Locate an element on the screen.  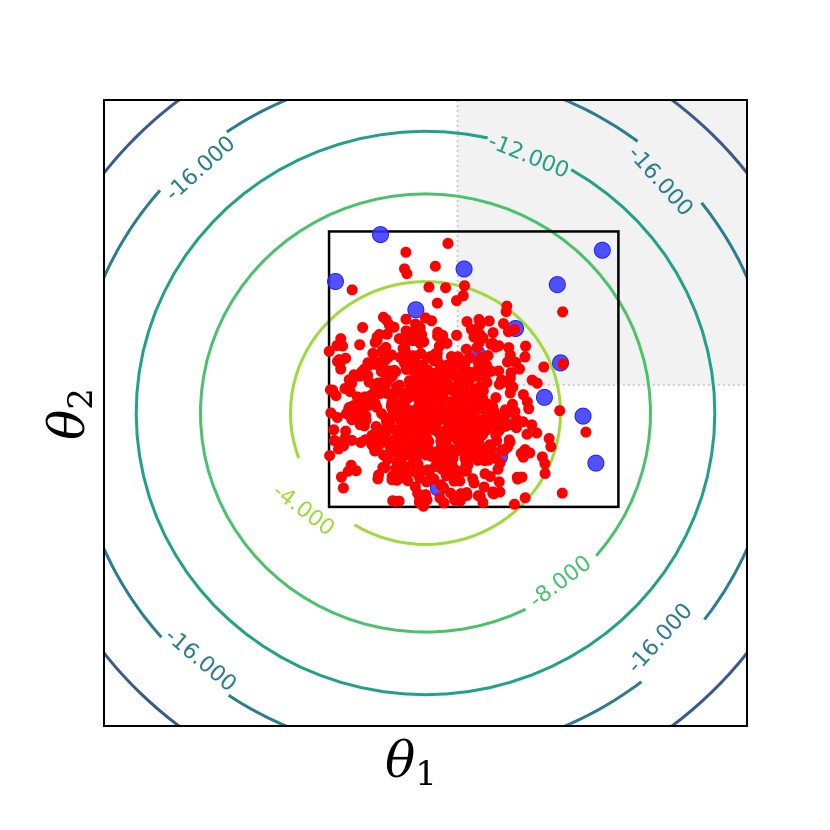
red-points is located at coordinates (457, 374).